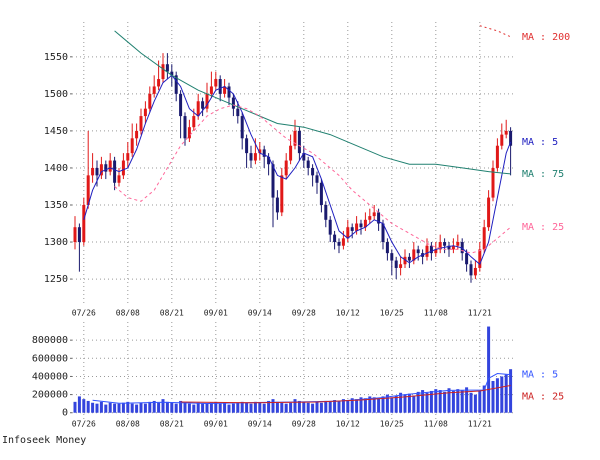 This screenshot has height=460, width=600. Describe the element at coordinates (50, 340) in the screenshot. I see `y-tick-label: 800000` at that location.